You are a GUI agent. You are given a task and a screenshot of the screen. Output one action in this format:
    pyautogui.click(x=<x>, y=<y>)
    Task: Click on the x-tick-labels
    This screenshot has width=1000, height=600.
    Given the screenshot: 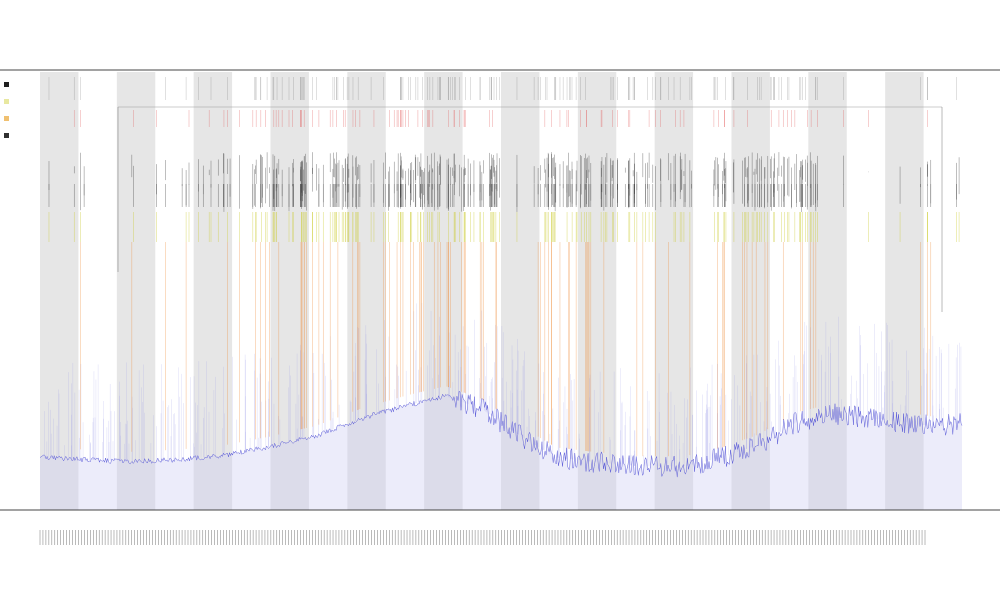 What is the action you would take?
    pyautogui.click(x=482, y=537)
    